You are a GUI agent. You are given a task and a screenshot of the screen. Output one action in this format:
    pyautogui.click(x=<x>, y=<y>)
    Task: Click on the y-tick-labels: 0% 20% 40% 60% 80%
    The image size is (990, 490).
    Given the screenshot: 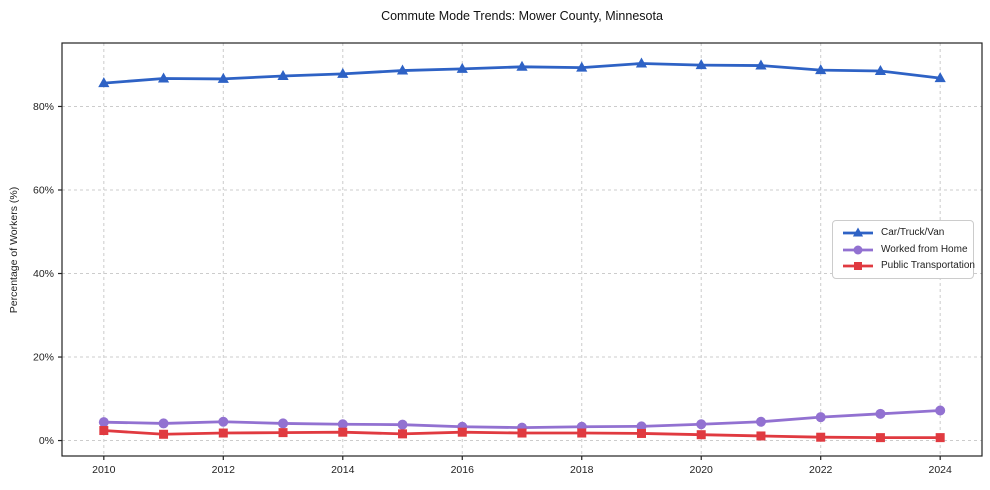 What is the action you would take?
    pyautogui.click(x=43, y=274)
    